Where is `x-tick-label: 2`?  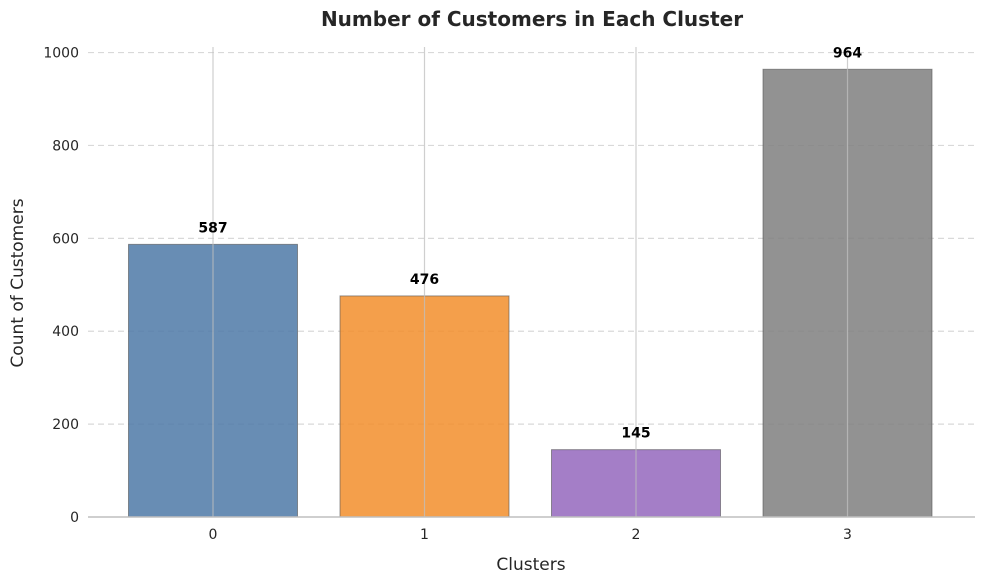 x-tick-label: 2 is located at coordinates (636, 535).